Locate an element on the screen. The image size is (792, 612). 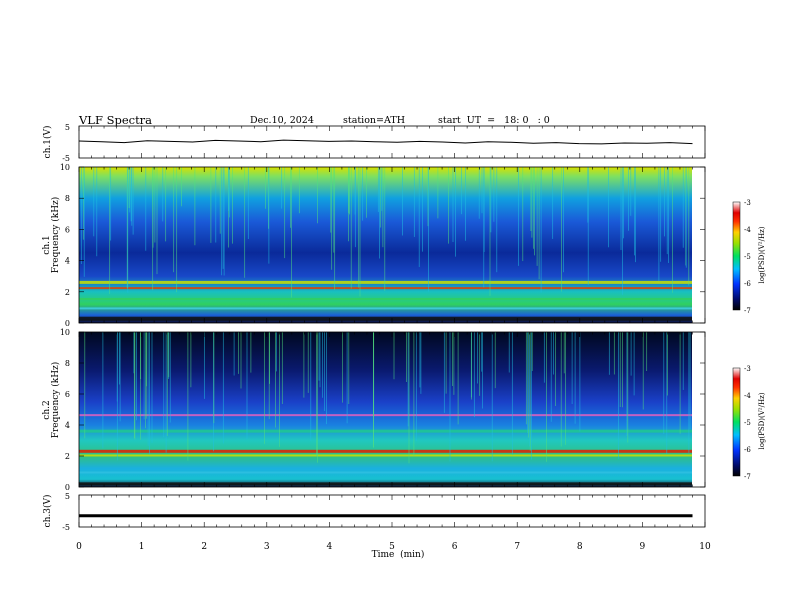
ch1-spec-ylabel: Frequency (kHz) is located at coordinates (55, 235).